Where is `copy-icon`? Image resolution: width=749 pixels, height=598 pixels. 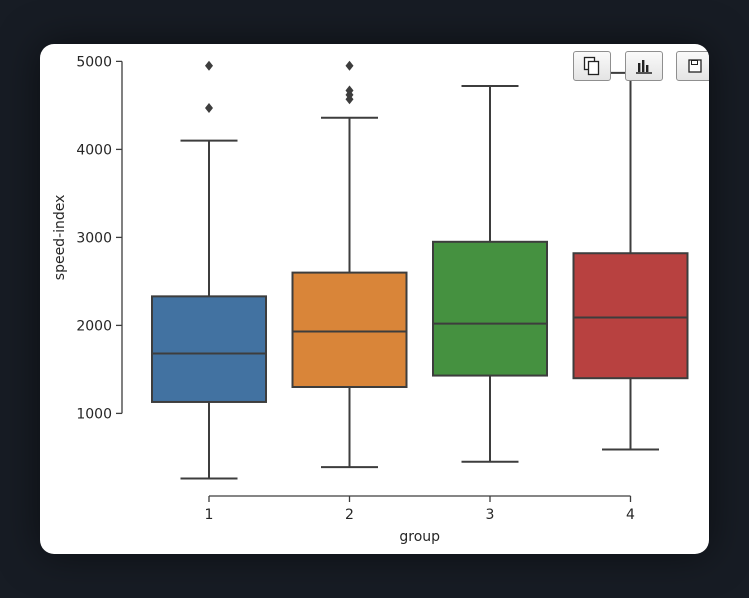
copy-icon is located at coordinates (591, 66).